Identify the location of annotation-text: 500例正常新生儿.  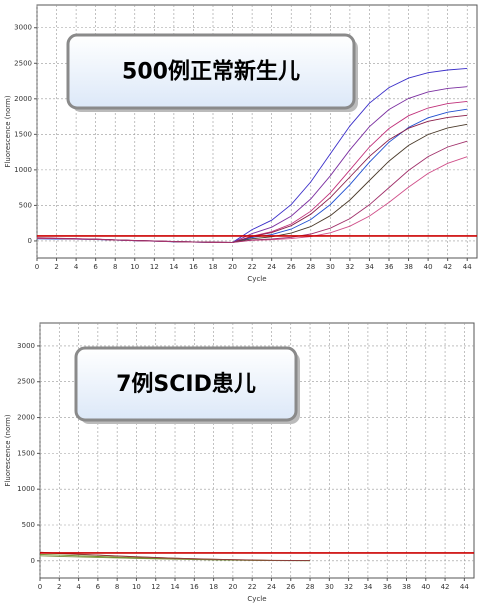
(211, 72).